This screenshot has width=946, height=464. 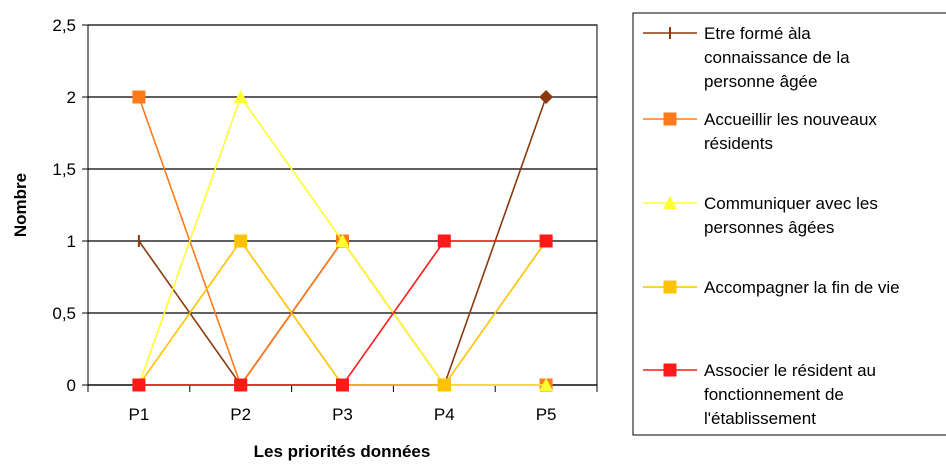 I want to click on legend-label: l'établissement, so click(x=760, y=418).